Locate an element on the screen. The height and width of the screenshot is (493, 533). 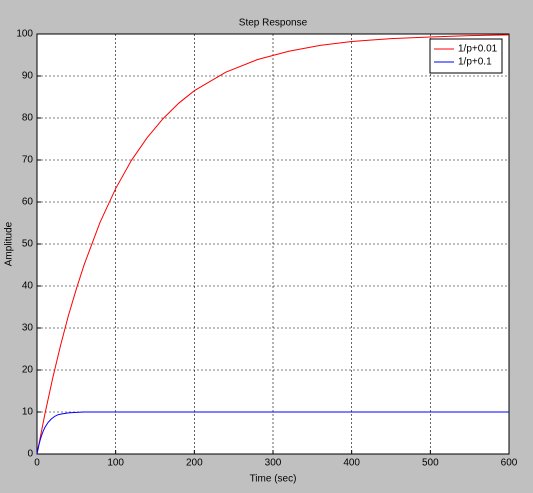
y-tick-label: 60 is located at coordinates (28, 202).